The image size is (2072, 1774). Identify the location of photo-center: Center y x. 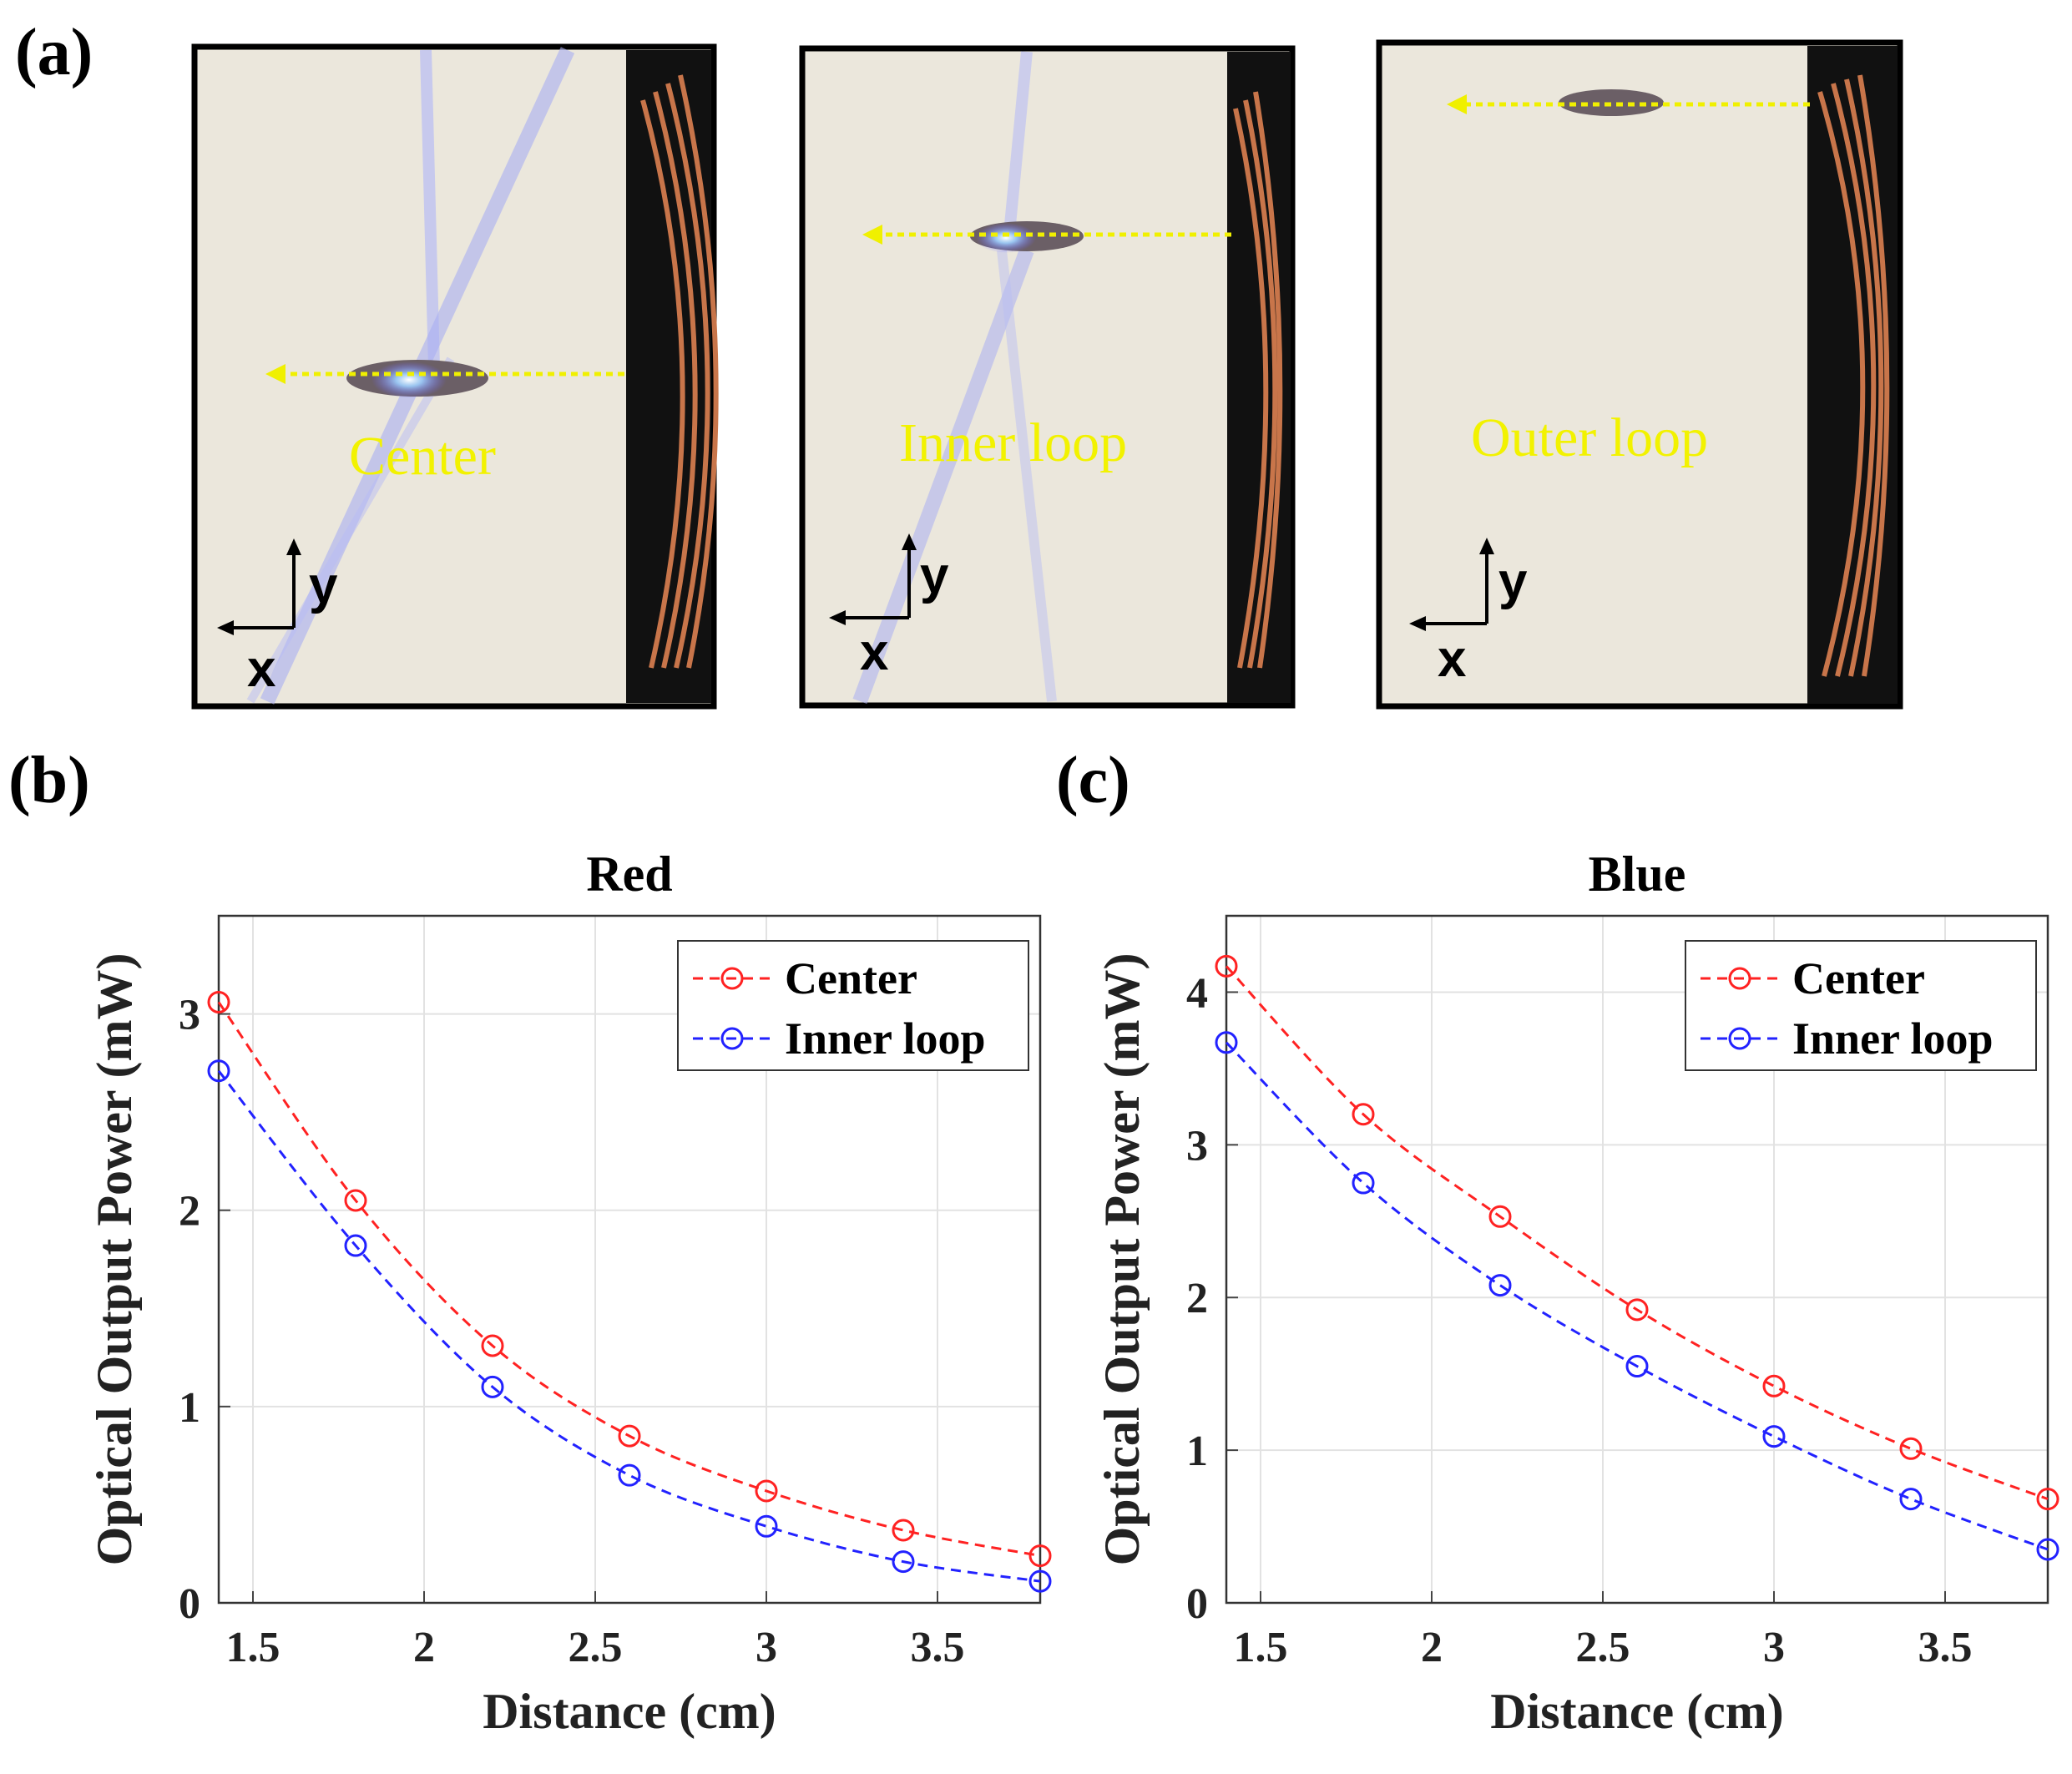
(455, 377).